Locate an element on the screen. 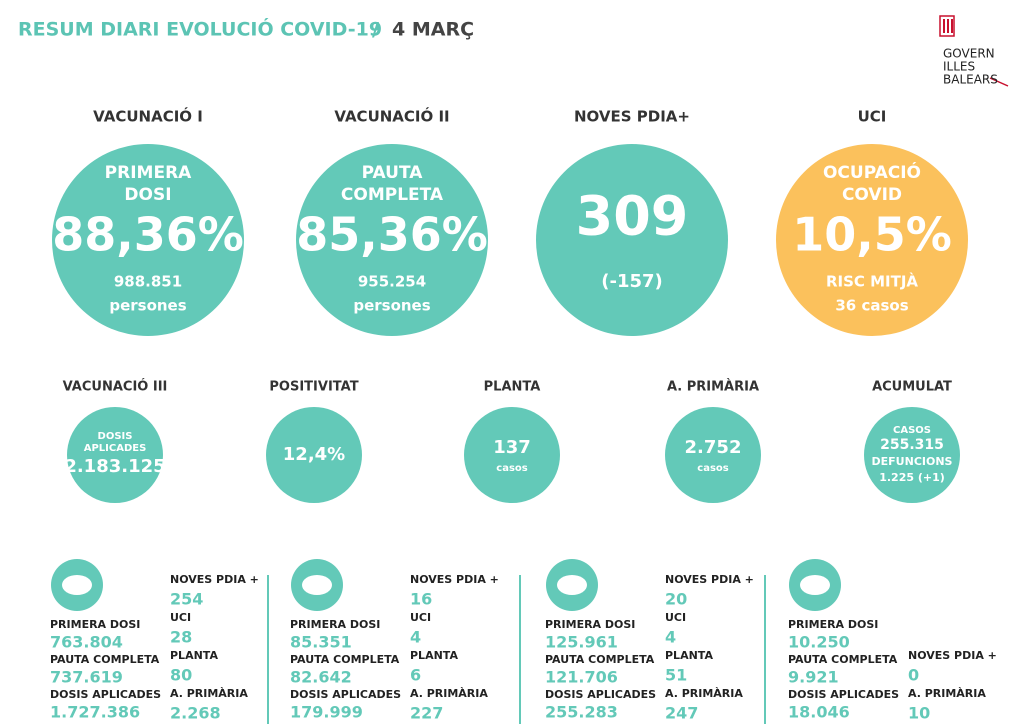 The width and height of the screenshot is (1024, 724). indicator-note: DEFUNCIONS is located at coordinates (912, 461).